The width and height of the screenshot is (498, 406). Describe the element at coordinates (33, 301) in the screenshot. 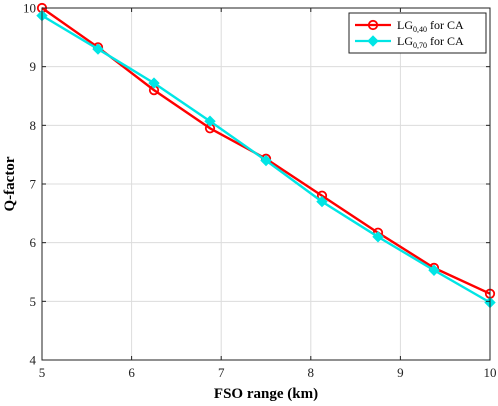

I see `y-tick-label: 5` at that location.